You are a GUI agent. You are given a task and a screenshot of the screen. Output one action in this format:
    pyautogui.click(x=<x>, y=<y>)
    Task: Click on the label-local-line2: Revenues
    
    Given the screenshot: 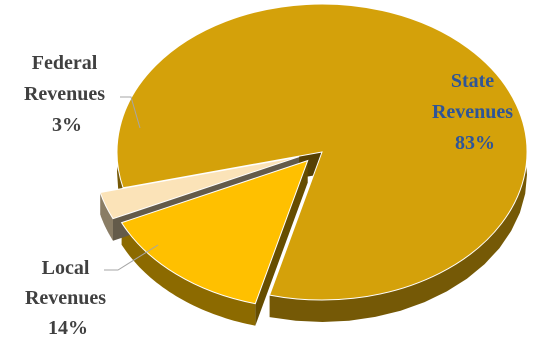 What is the action you would take?
    pyautogui.click(x=65, y=298)
    